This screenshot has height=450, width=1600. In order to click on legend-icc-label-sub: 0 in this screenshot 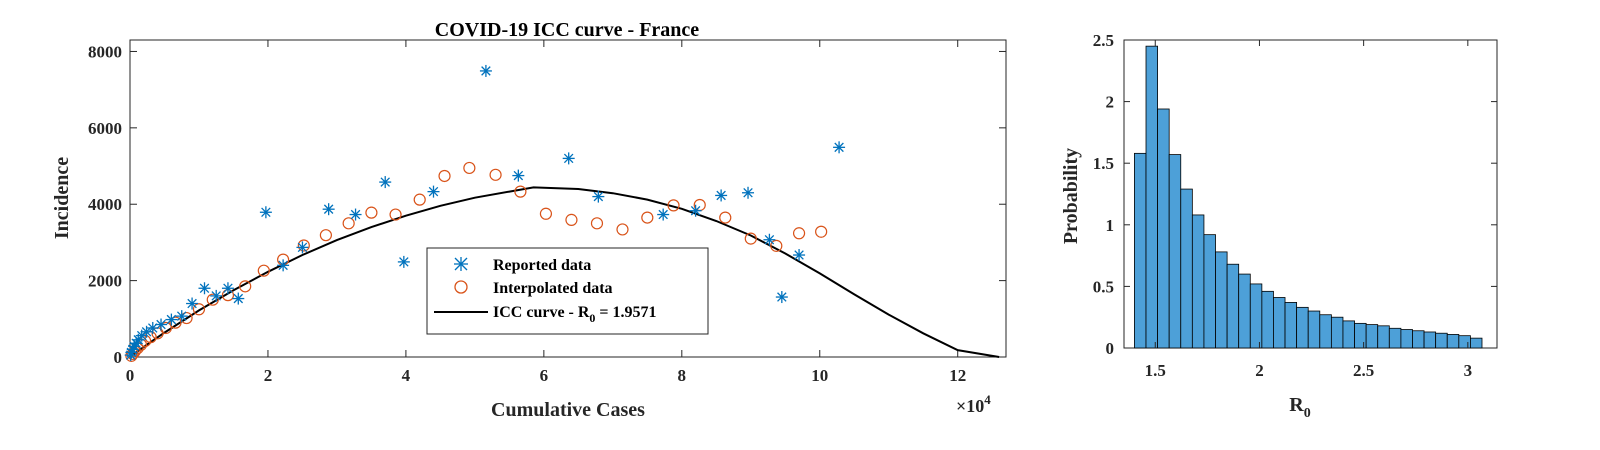, I will do `click(592, 318)`.